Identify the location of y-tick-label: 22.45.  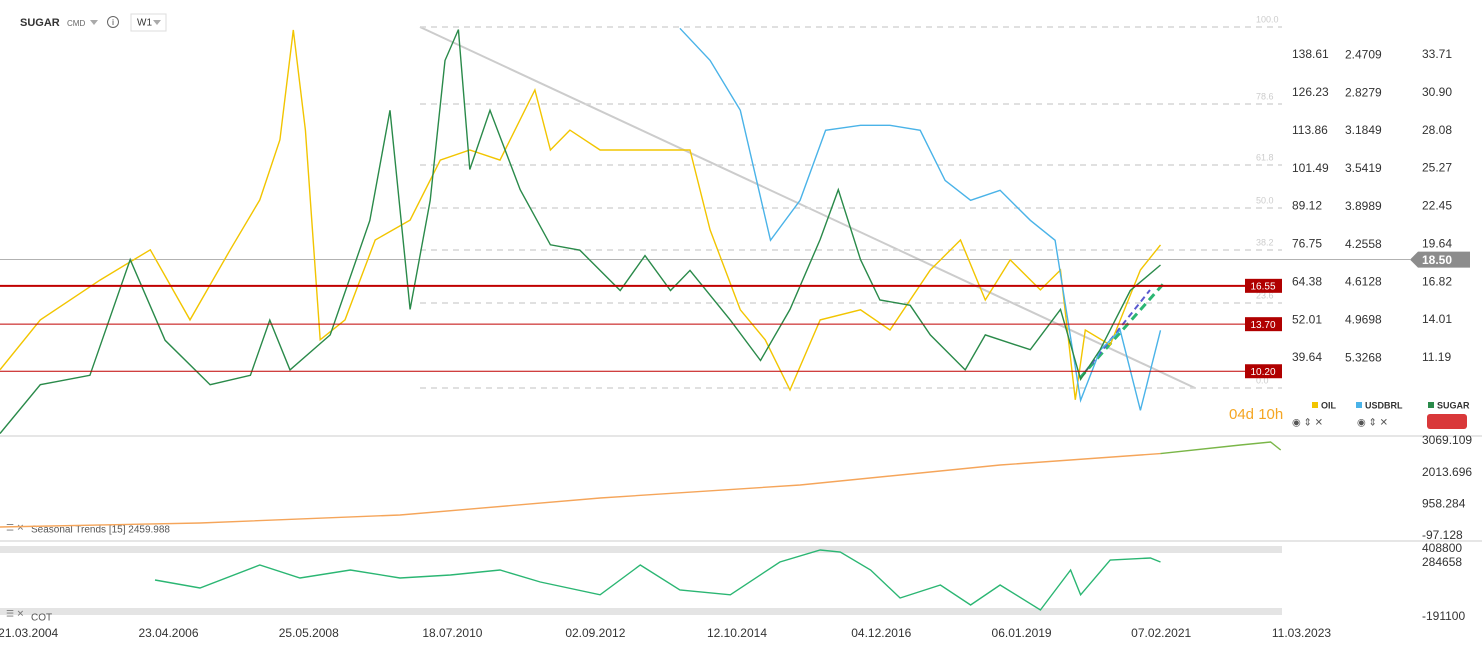
(1437, 206).